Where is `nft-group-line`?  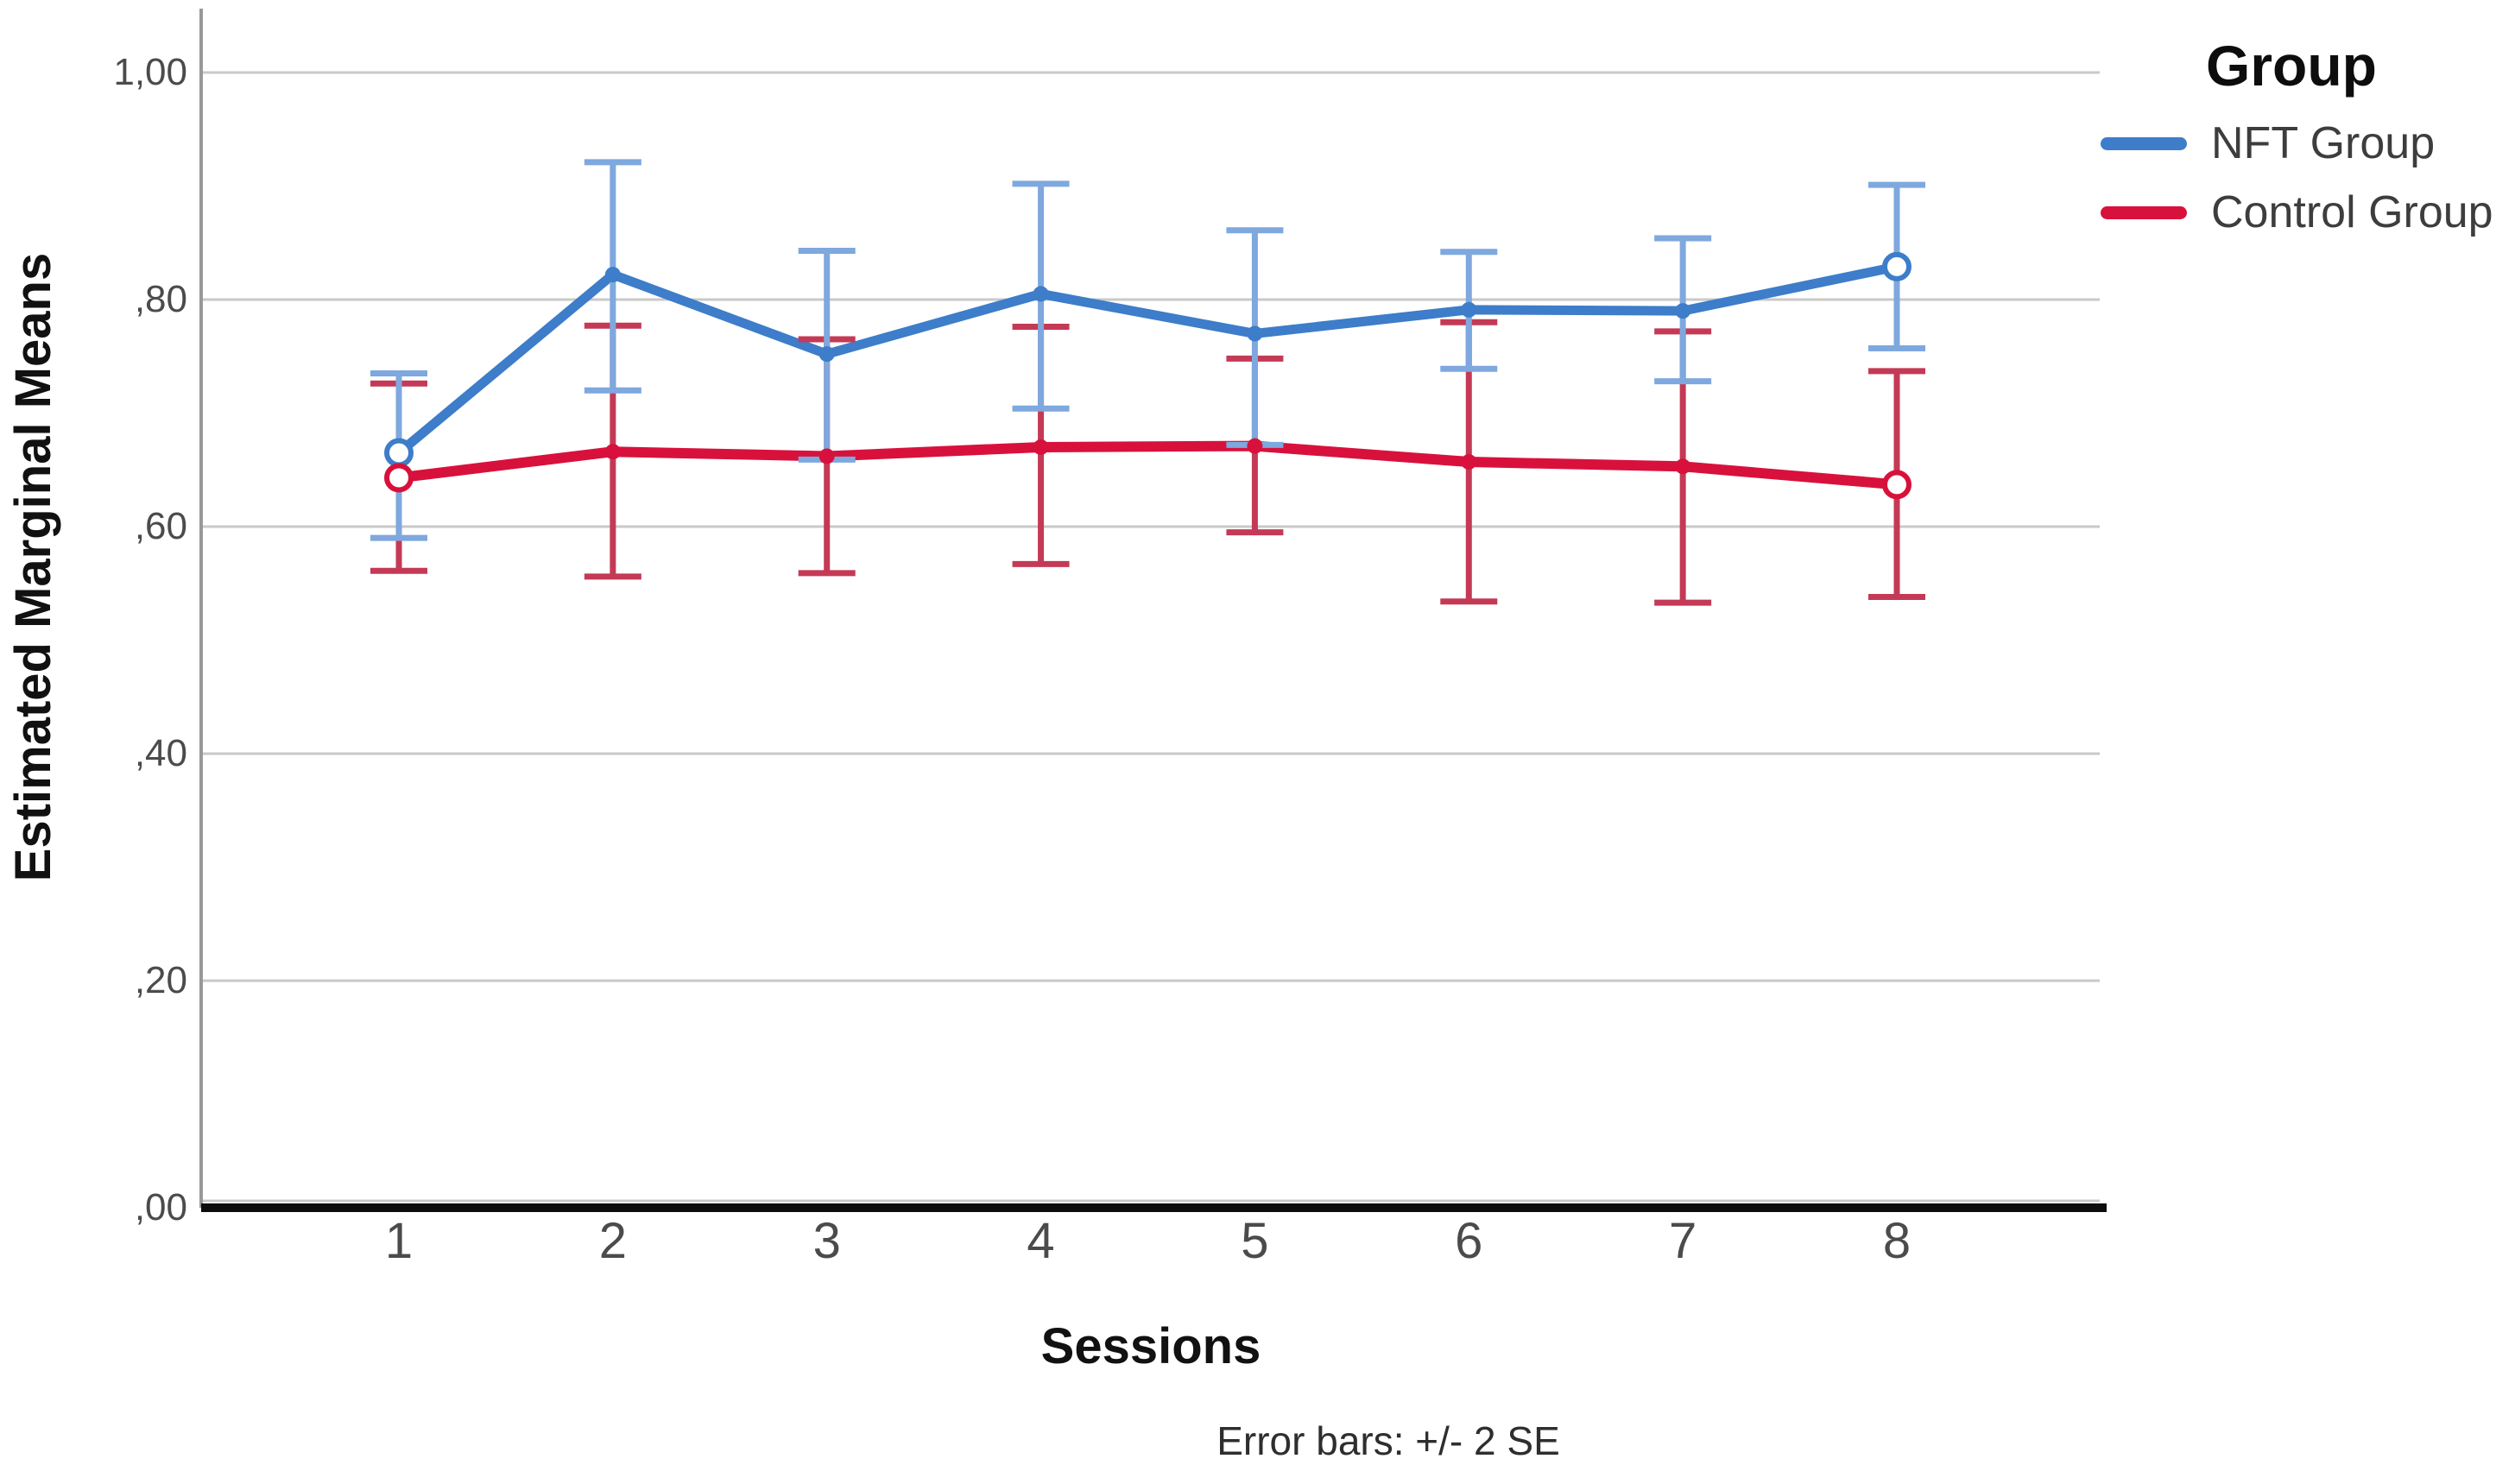
nft-group-line is located at coordinates (1147, 359).